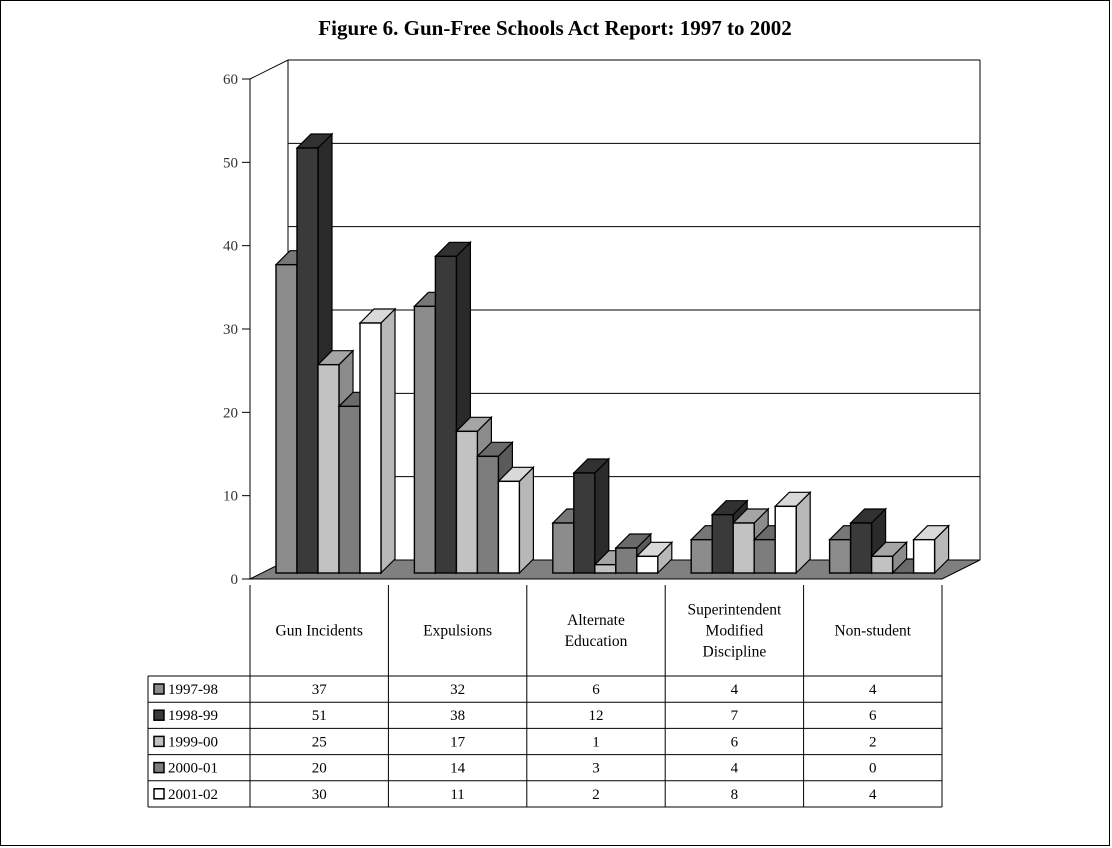 Image resolution: width=1112 pixels, height=848 pixels. Describe the element at coordinates (319, 716) in the screenshot. I see `data-label: 51` at that location.